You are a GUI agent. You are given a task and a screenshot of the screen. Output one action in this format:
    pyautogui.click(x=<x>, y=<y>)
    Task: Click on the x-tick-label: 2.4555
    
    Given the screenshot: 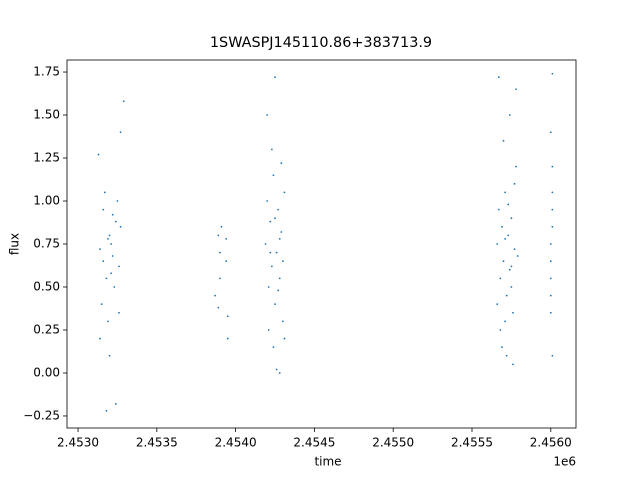 What is the action you would take?
    pyautogui.click(x=472, y=443)
    